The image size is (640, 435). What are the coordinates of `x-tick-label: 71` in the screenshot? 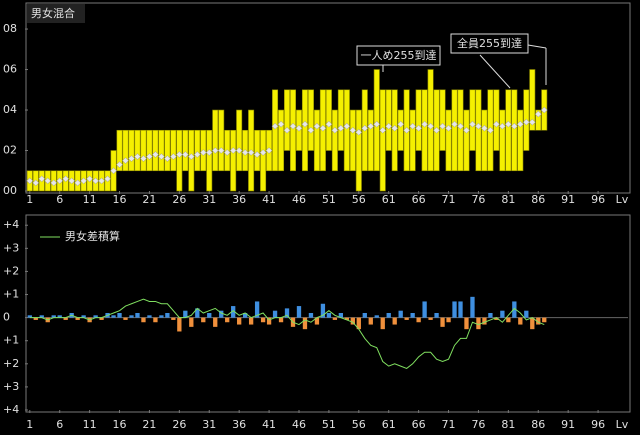 It's located at (449, 199).